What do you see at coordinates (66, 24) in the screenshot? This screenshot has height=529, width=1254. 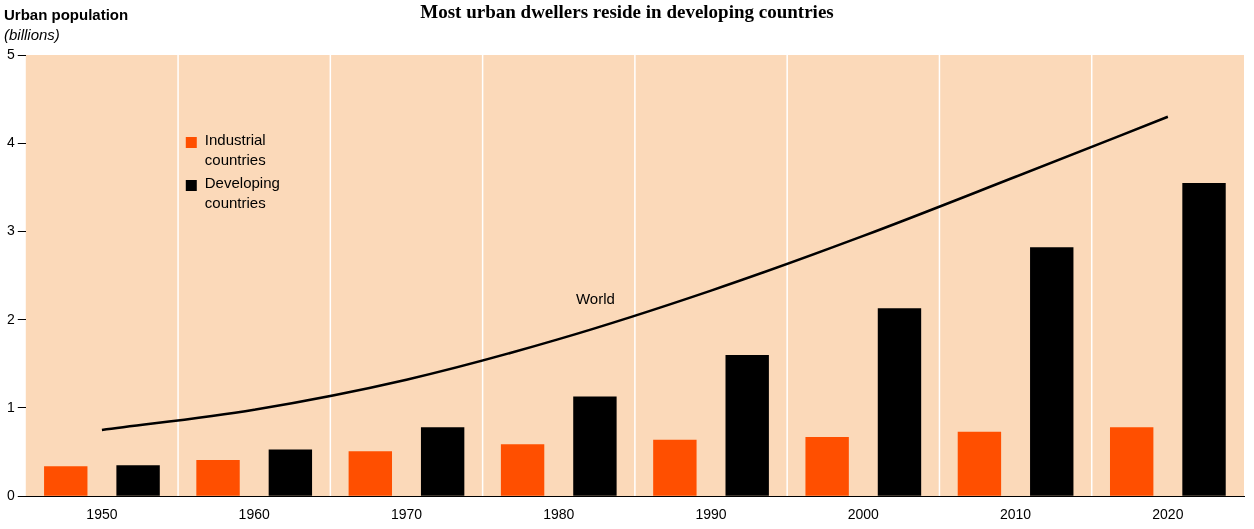 I see `y-axis-title: Urban population (billions)` at bounding box center [66, 24].